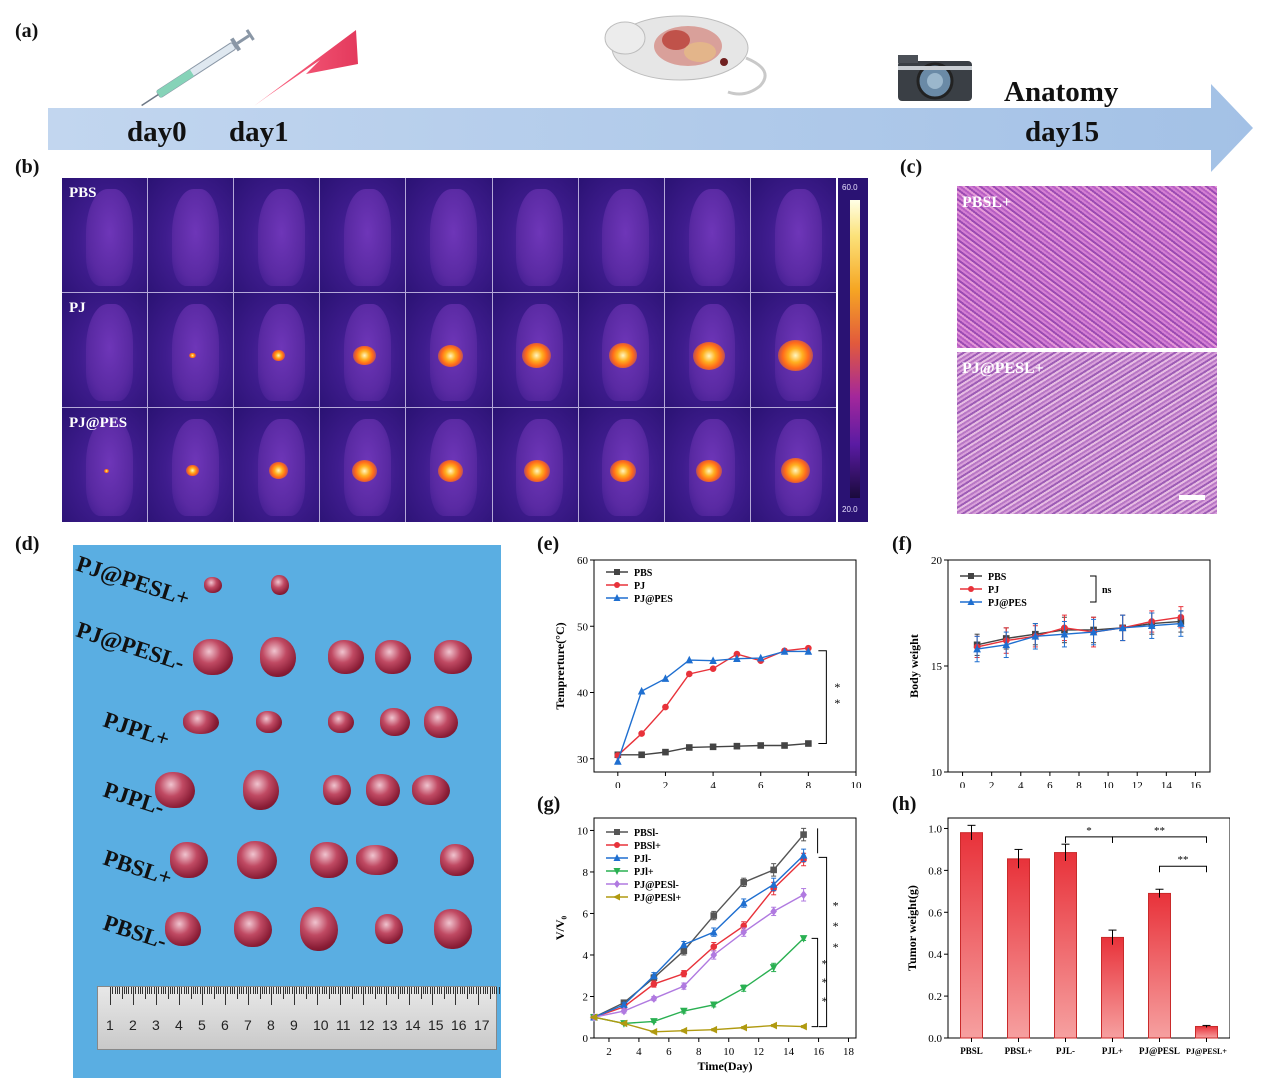  Describe the element at coordinates (685, 55) in the screenshot. I see `mouse-anatomy-icon` at that location.